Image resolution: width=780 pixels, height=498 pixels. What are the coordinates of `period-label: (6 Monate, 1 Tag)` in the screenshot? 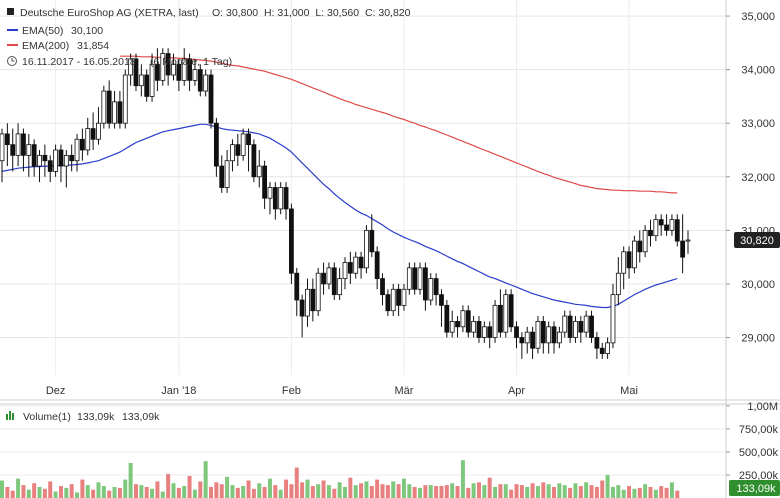 It's located at (191, 62).